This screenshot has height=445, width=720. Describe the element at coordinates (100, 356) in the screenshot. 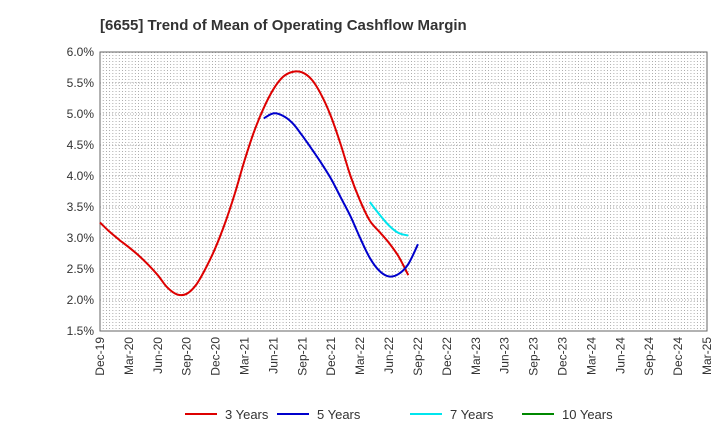

I see `x-tick-label: Dec-19` at that location.